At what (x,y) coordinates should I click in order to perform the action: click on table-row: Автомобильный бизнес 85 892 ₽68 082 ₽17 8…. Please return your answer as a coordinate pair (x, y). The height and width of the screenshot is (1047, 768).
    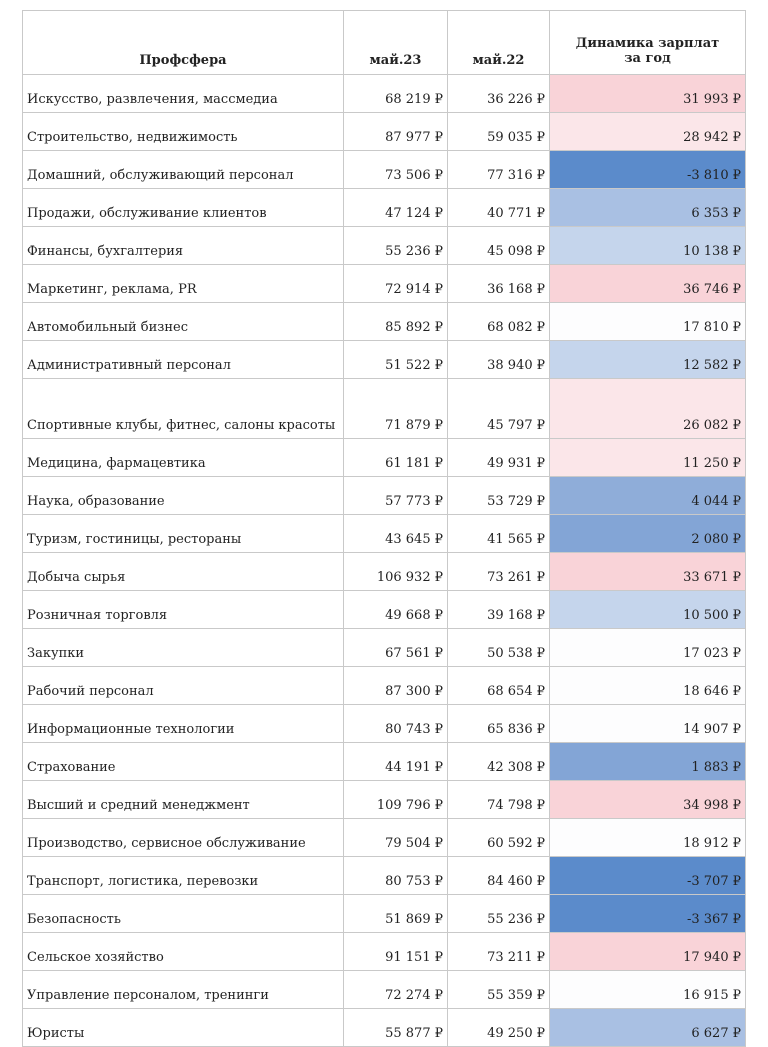
    Looking at the image, I should click on (384, 321).